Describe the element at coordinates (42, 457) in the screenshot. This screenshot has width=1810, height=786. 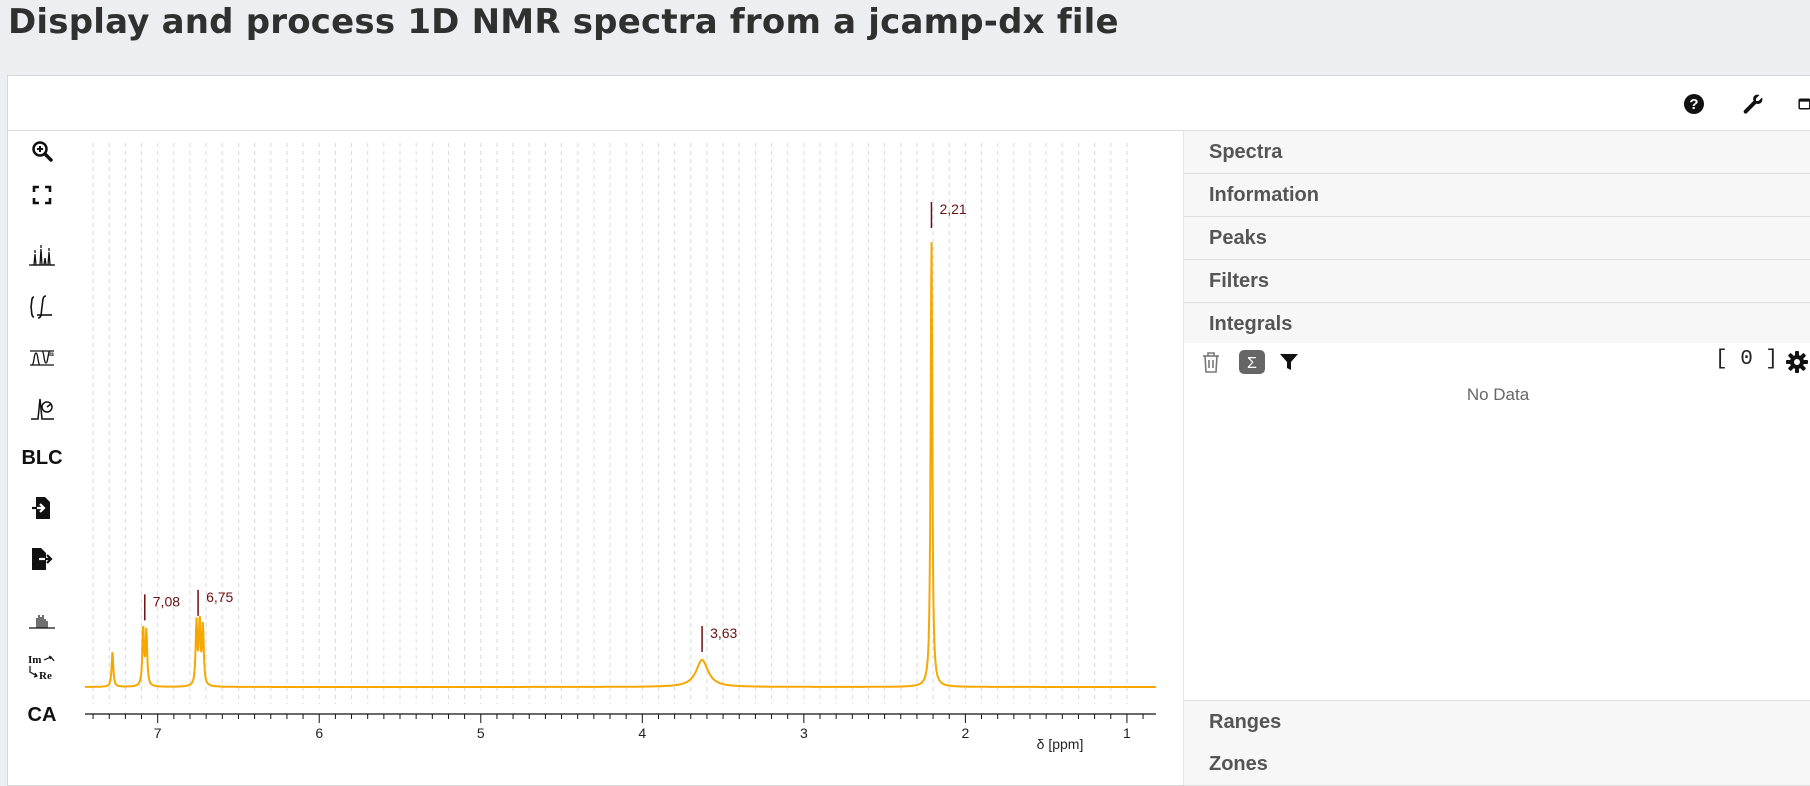
I see `baseline-correction-button: BLC` at that location.